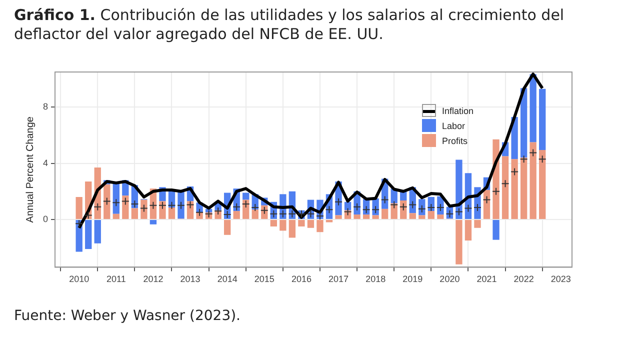  Describe the element at coordinates (338, 279) in the screenshot. I see `x-tick-label: 2017` at that location.